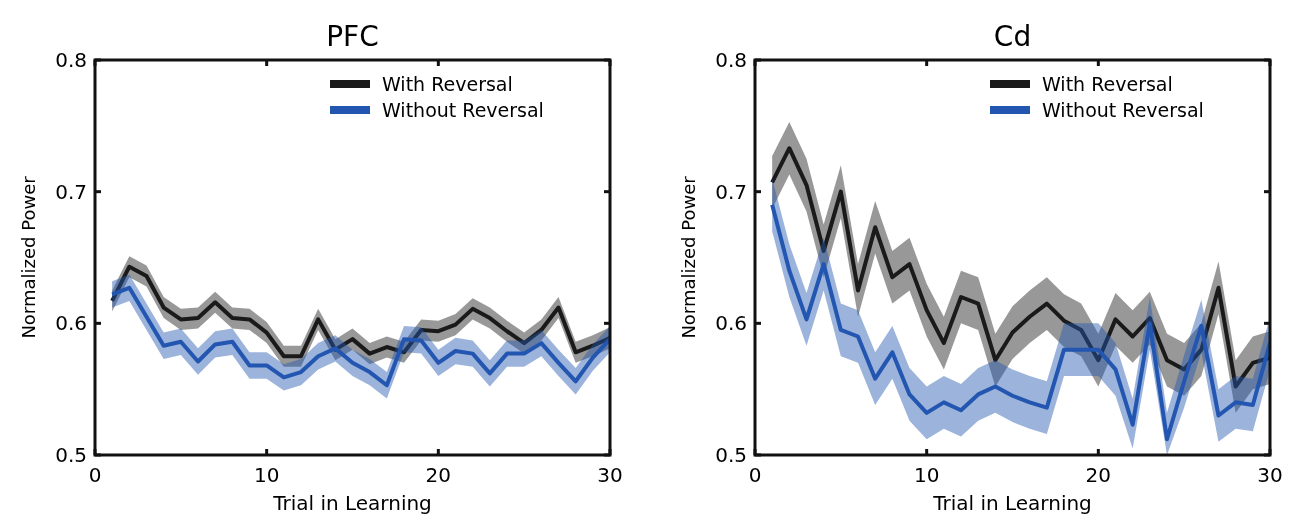 The width and height of the screenshot is (1293, 527). What do you see at coordinates (1012, 36) in the screenshot?
I see `chart-title: Cd` at bounding box center [1012, 36].